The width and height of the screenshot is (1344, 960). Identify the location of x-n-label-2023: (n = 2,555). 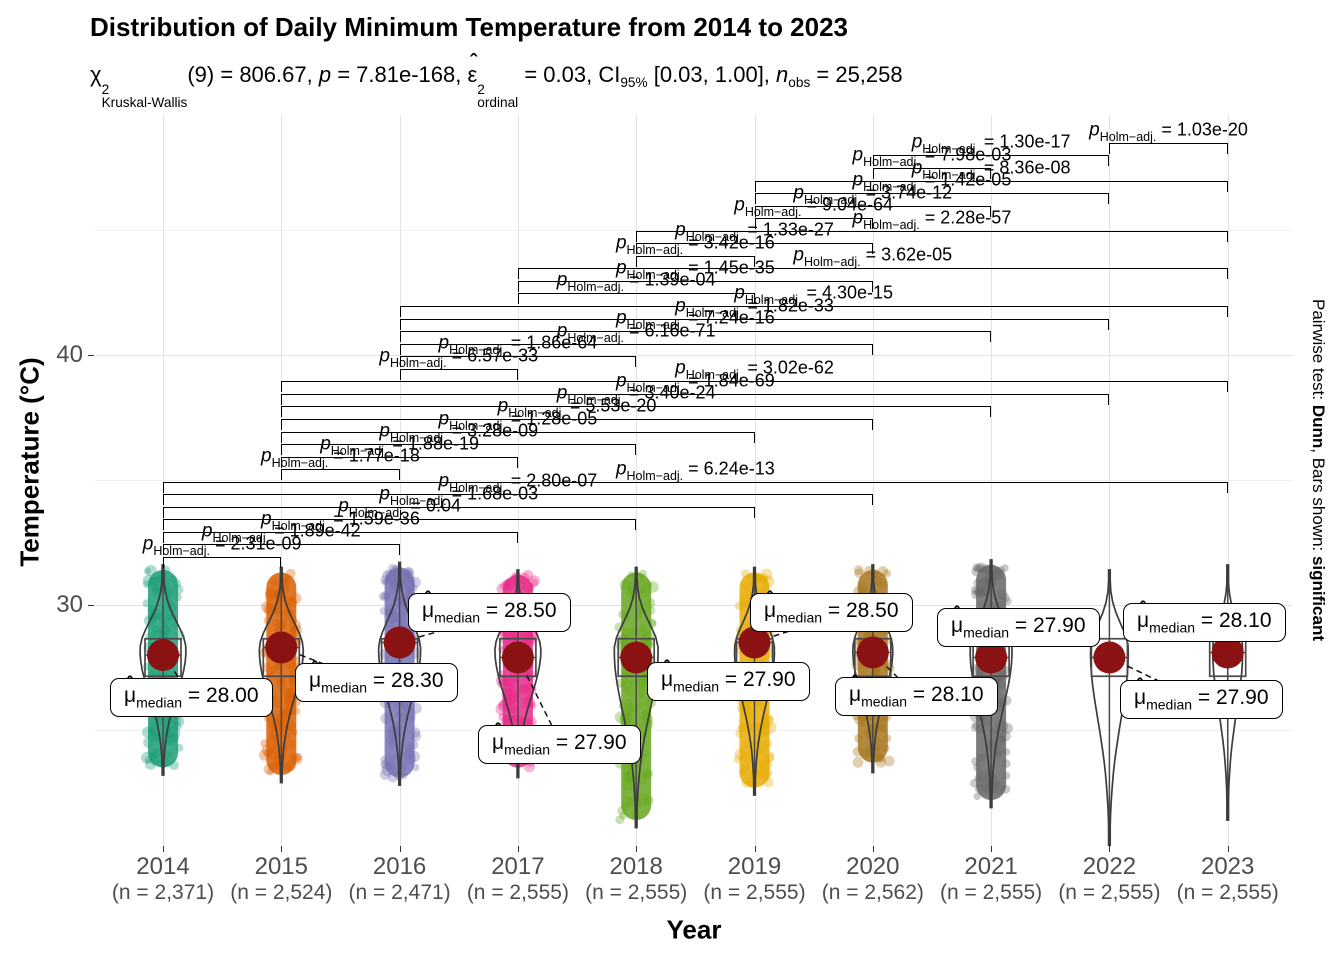
(1227, 892).